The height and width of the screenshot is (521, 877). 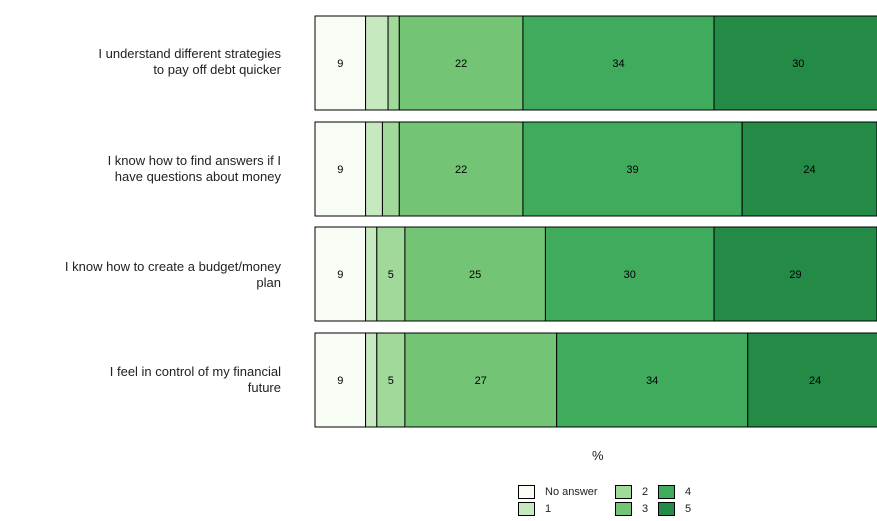 I want to click on data-label-2-5: 39, so click(x=632, y=170).